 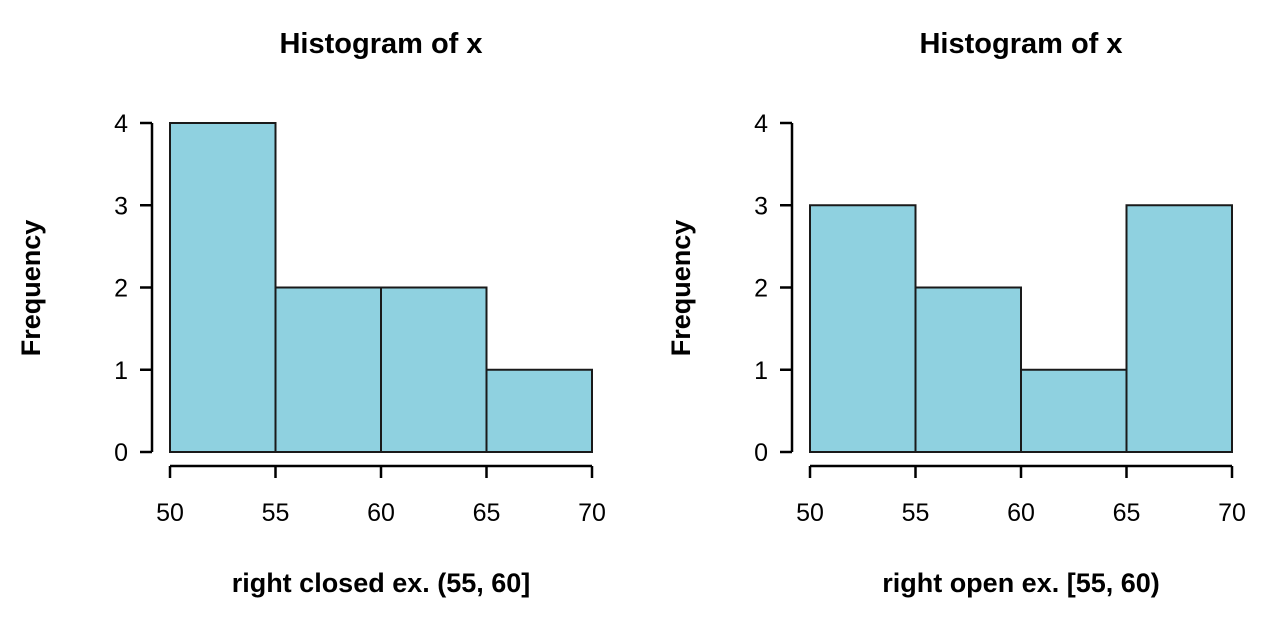 What do you see at coordinates (381, 583) in the screenshot?
I see `x-axis-label: right closed ex. (55, 60]` at bounding box center [381, 583].